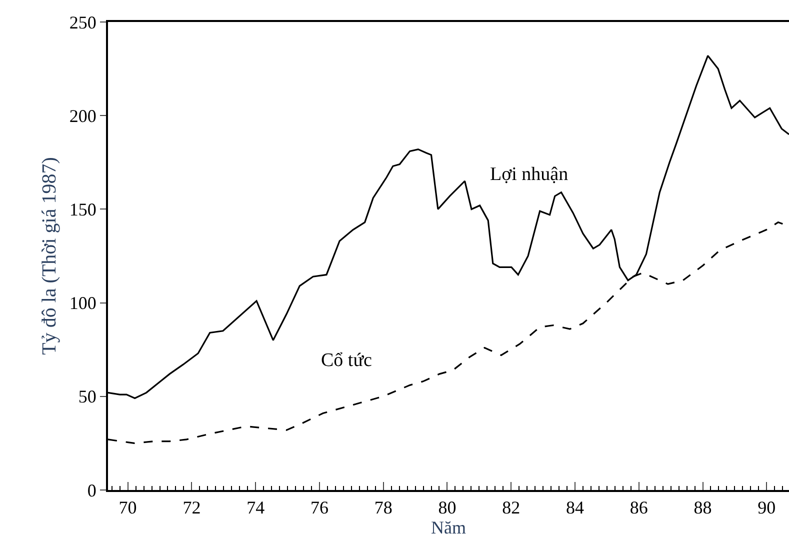 The image size is (789, 559). What do you see at coordinates (767, 508) in the screenshot?
I see `x-tick-label: 90` at bounding box center [767, 508].